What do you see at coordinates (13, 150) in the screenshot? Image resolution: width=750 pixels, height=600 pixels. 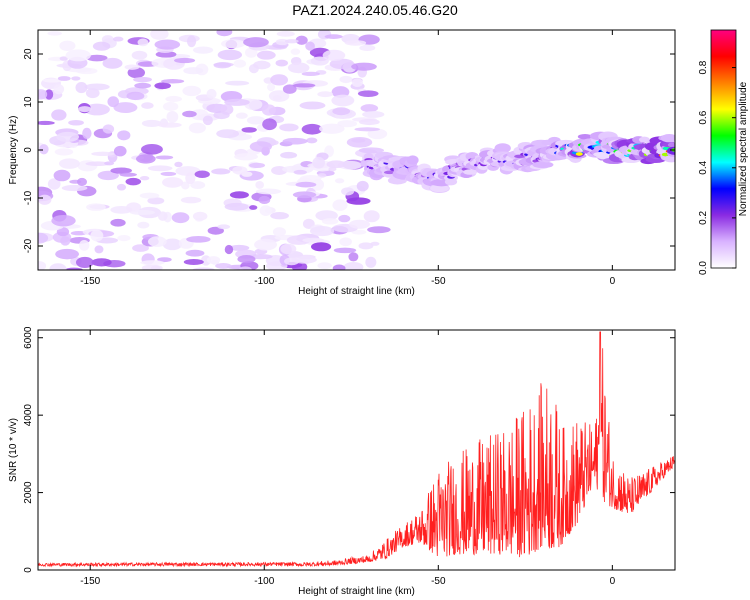 I see `y-axis-label: Frequency (Hz)` at bounding box center [13, 150].